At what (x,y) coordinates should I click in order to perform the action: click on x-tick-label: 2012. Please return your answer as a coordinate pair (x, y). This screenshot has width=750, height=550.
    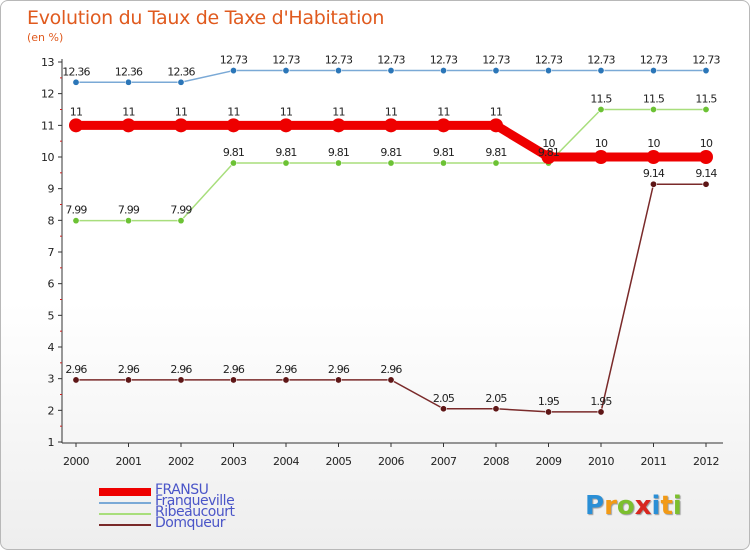
    Looking at the image, I should click on (706, 461).